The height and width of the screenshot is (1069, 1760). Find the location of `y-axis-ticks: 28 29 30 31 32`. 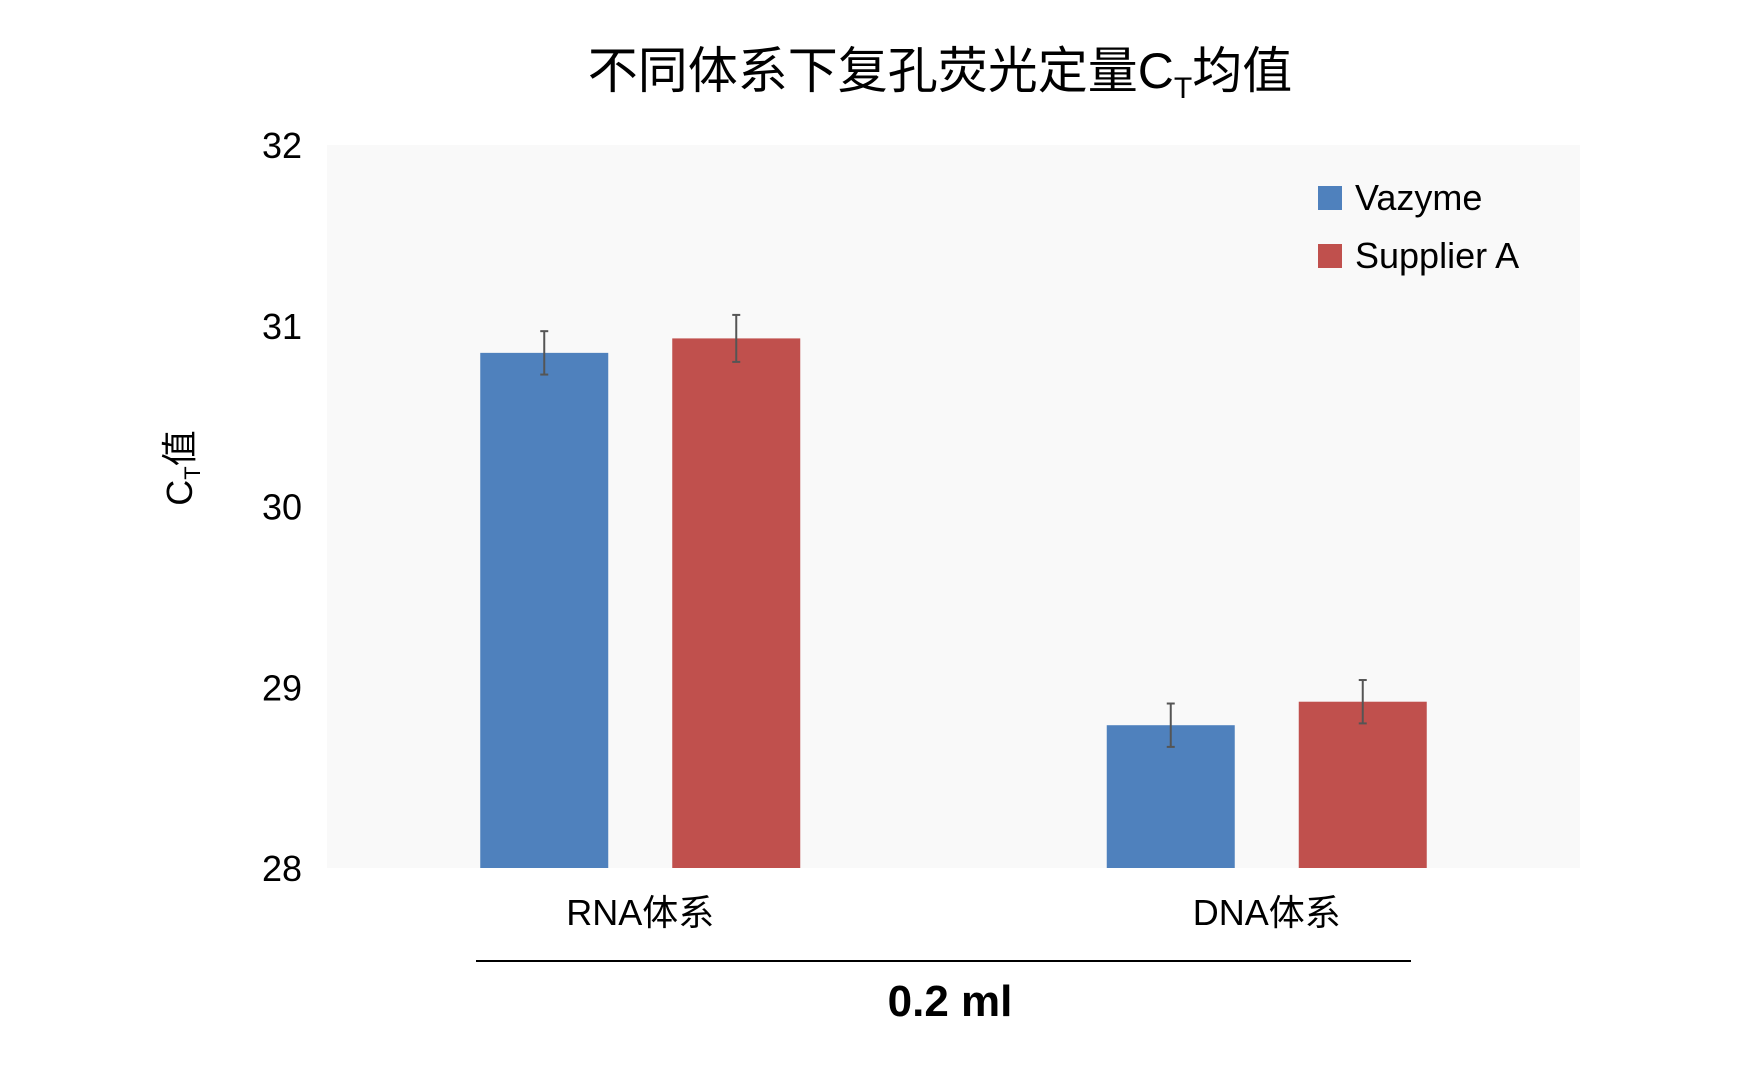

y-axis-ticks: 28 29 30 31 32 is located at coordinates (282, 507).